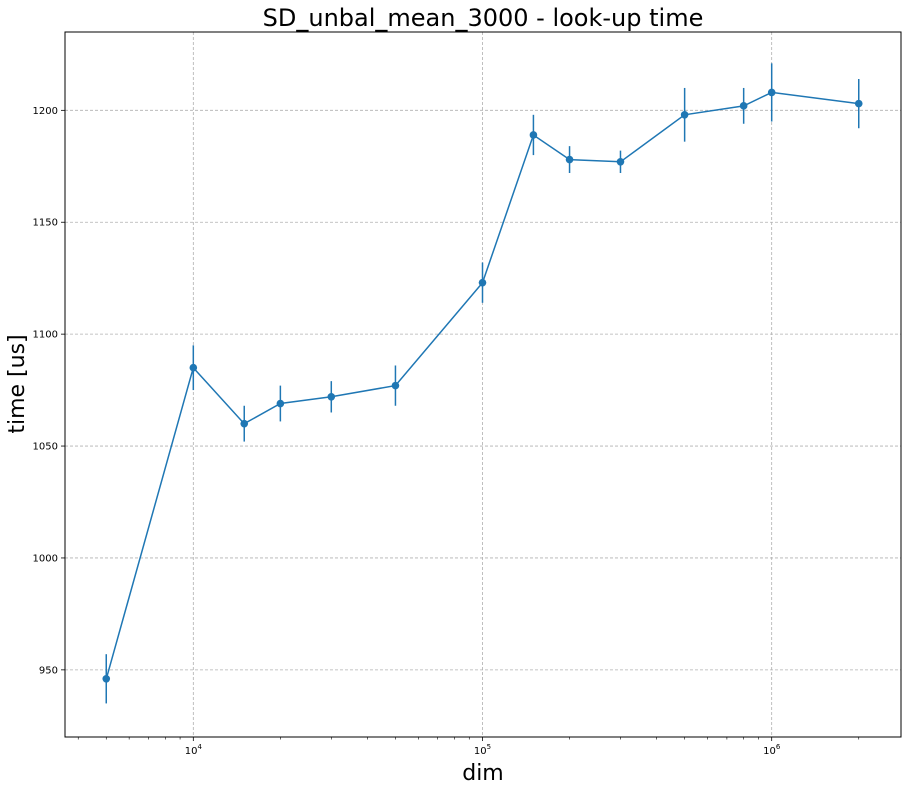 The image size is (911, 790). I want to click on y-tick-label: 1000, so click(45, 558).